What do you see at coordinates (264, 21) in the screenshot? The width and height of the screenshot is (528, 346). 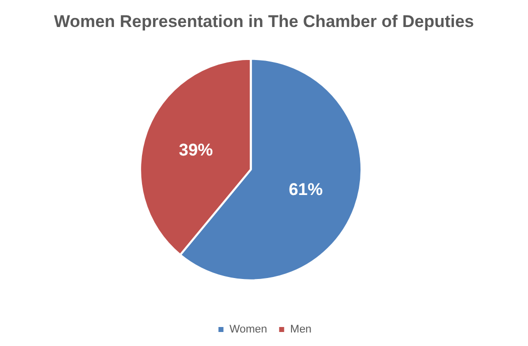 I see `chart-title: Women Representation in The Chamber of Deputies` at bounding box center [264, 21].